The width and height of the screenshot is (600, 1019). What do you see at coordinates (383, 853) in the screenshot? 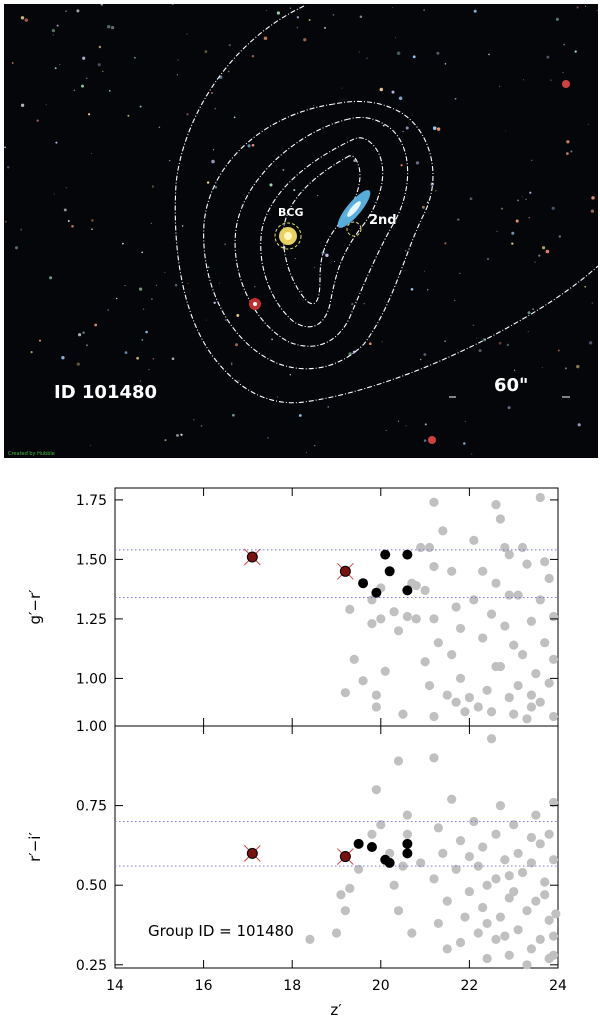
I see `ri-member-points` at bounding box center [383, 853].